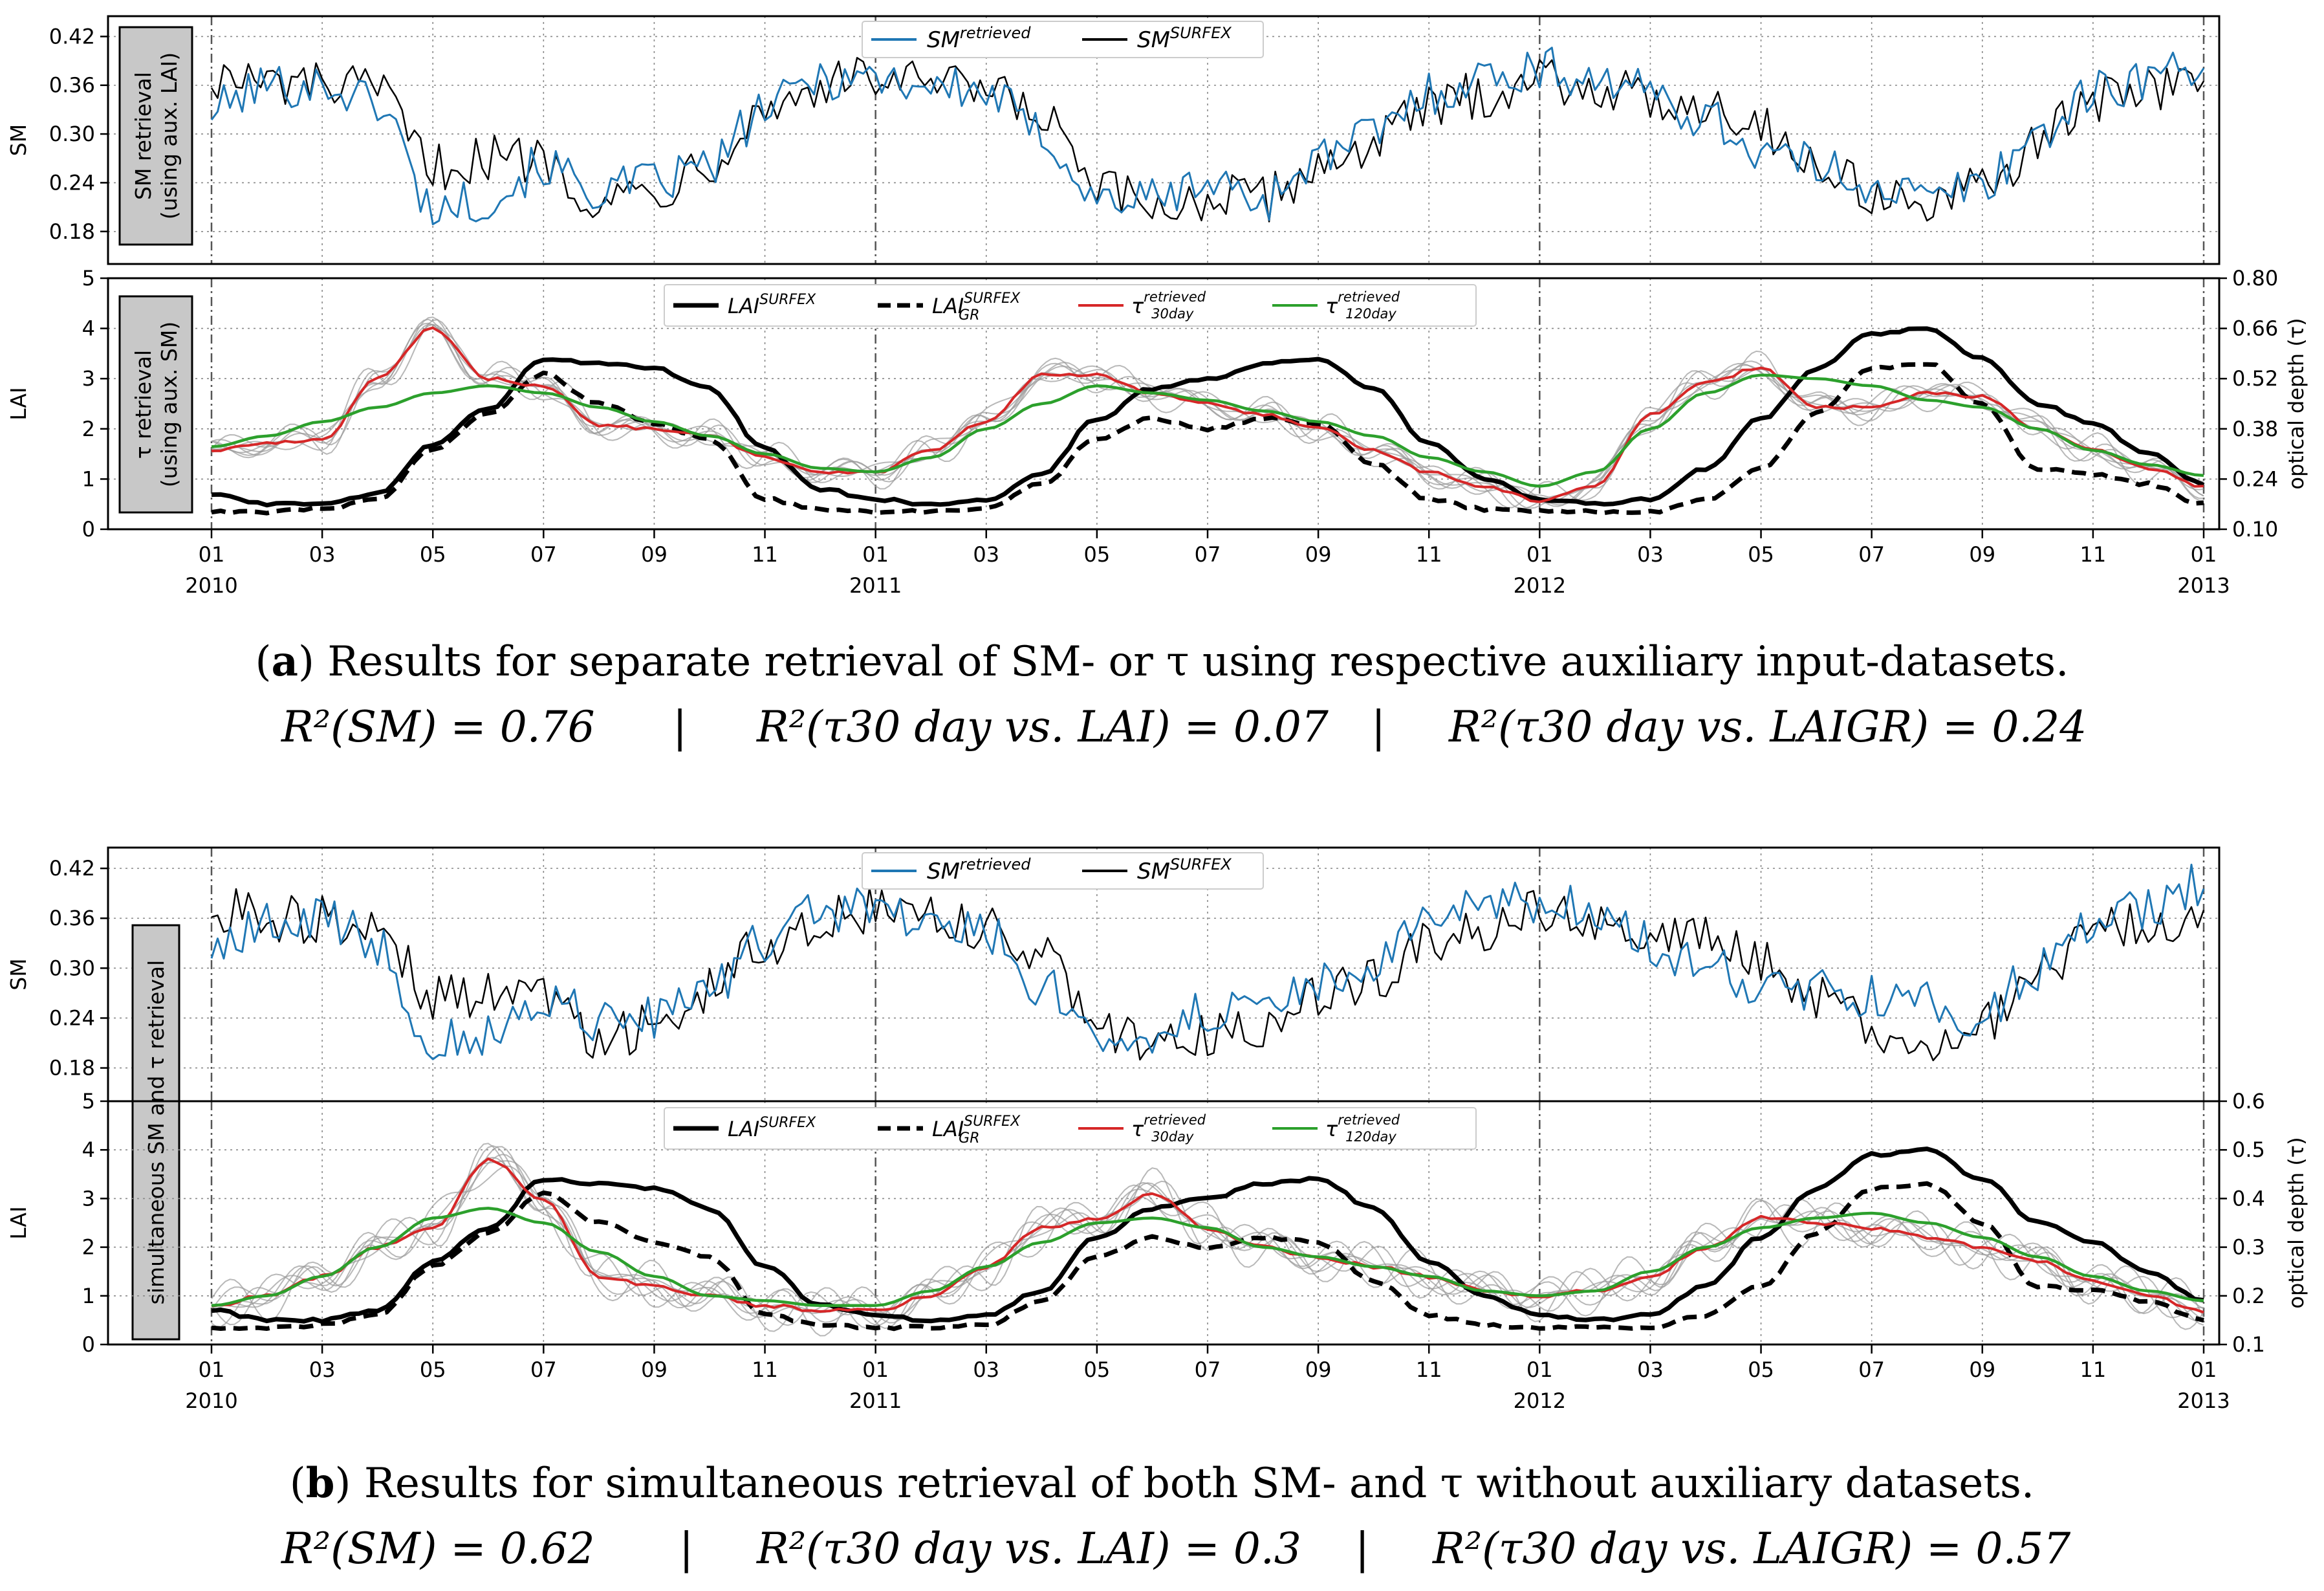  What do you see at coordinates (2255, 278) in the screenshot?
I see `panel-a-lai-ytick-right-label-5: 0.80` at bounding box center [2255, 278].